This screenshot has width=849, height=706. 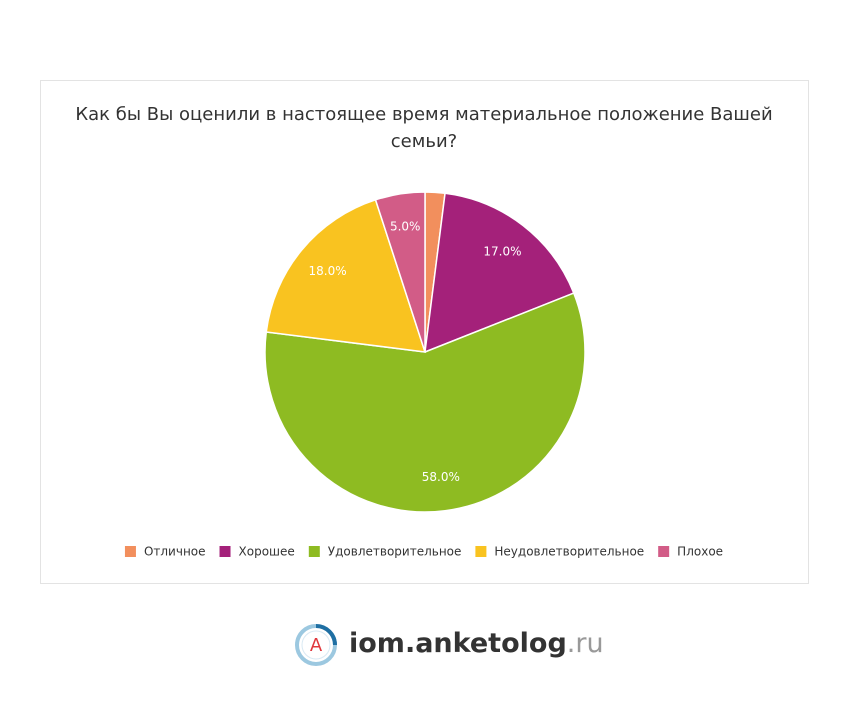 What do you see at coordinates (328, 271) in the screenshot?
I see `data-label: 18.0%` at bounding box center [328, 271].